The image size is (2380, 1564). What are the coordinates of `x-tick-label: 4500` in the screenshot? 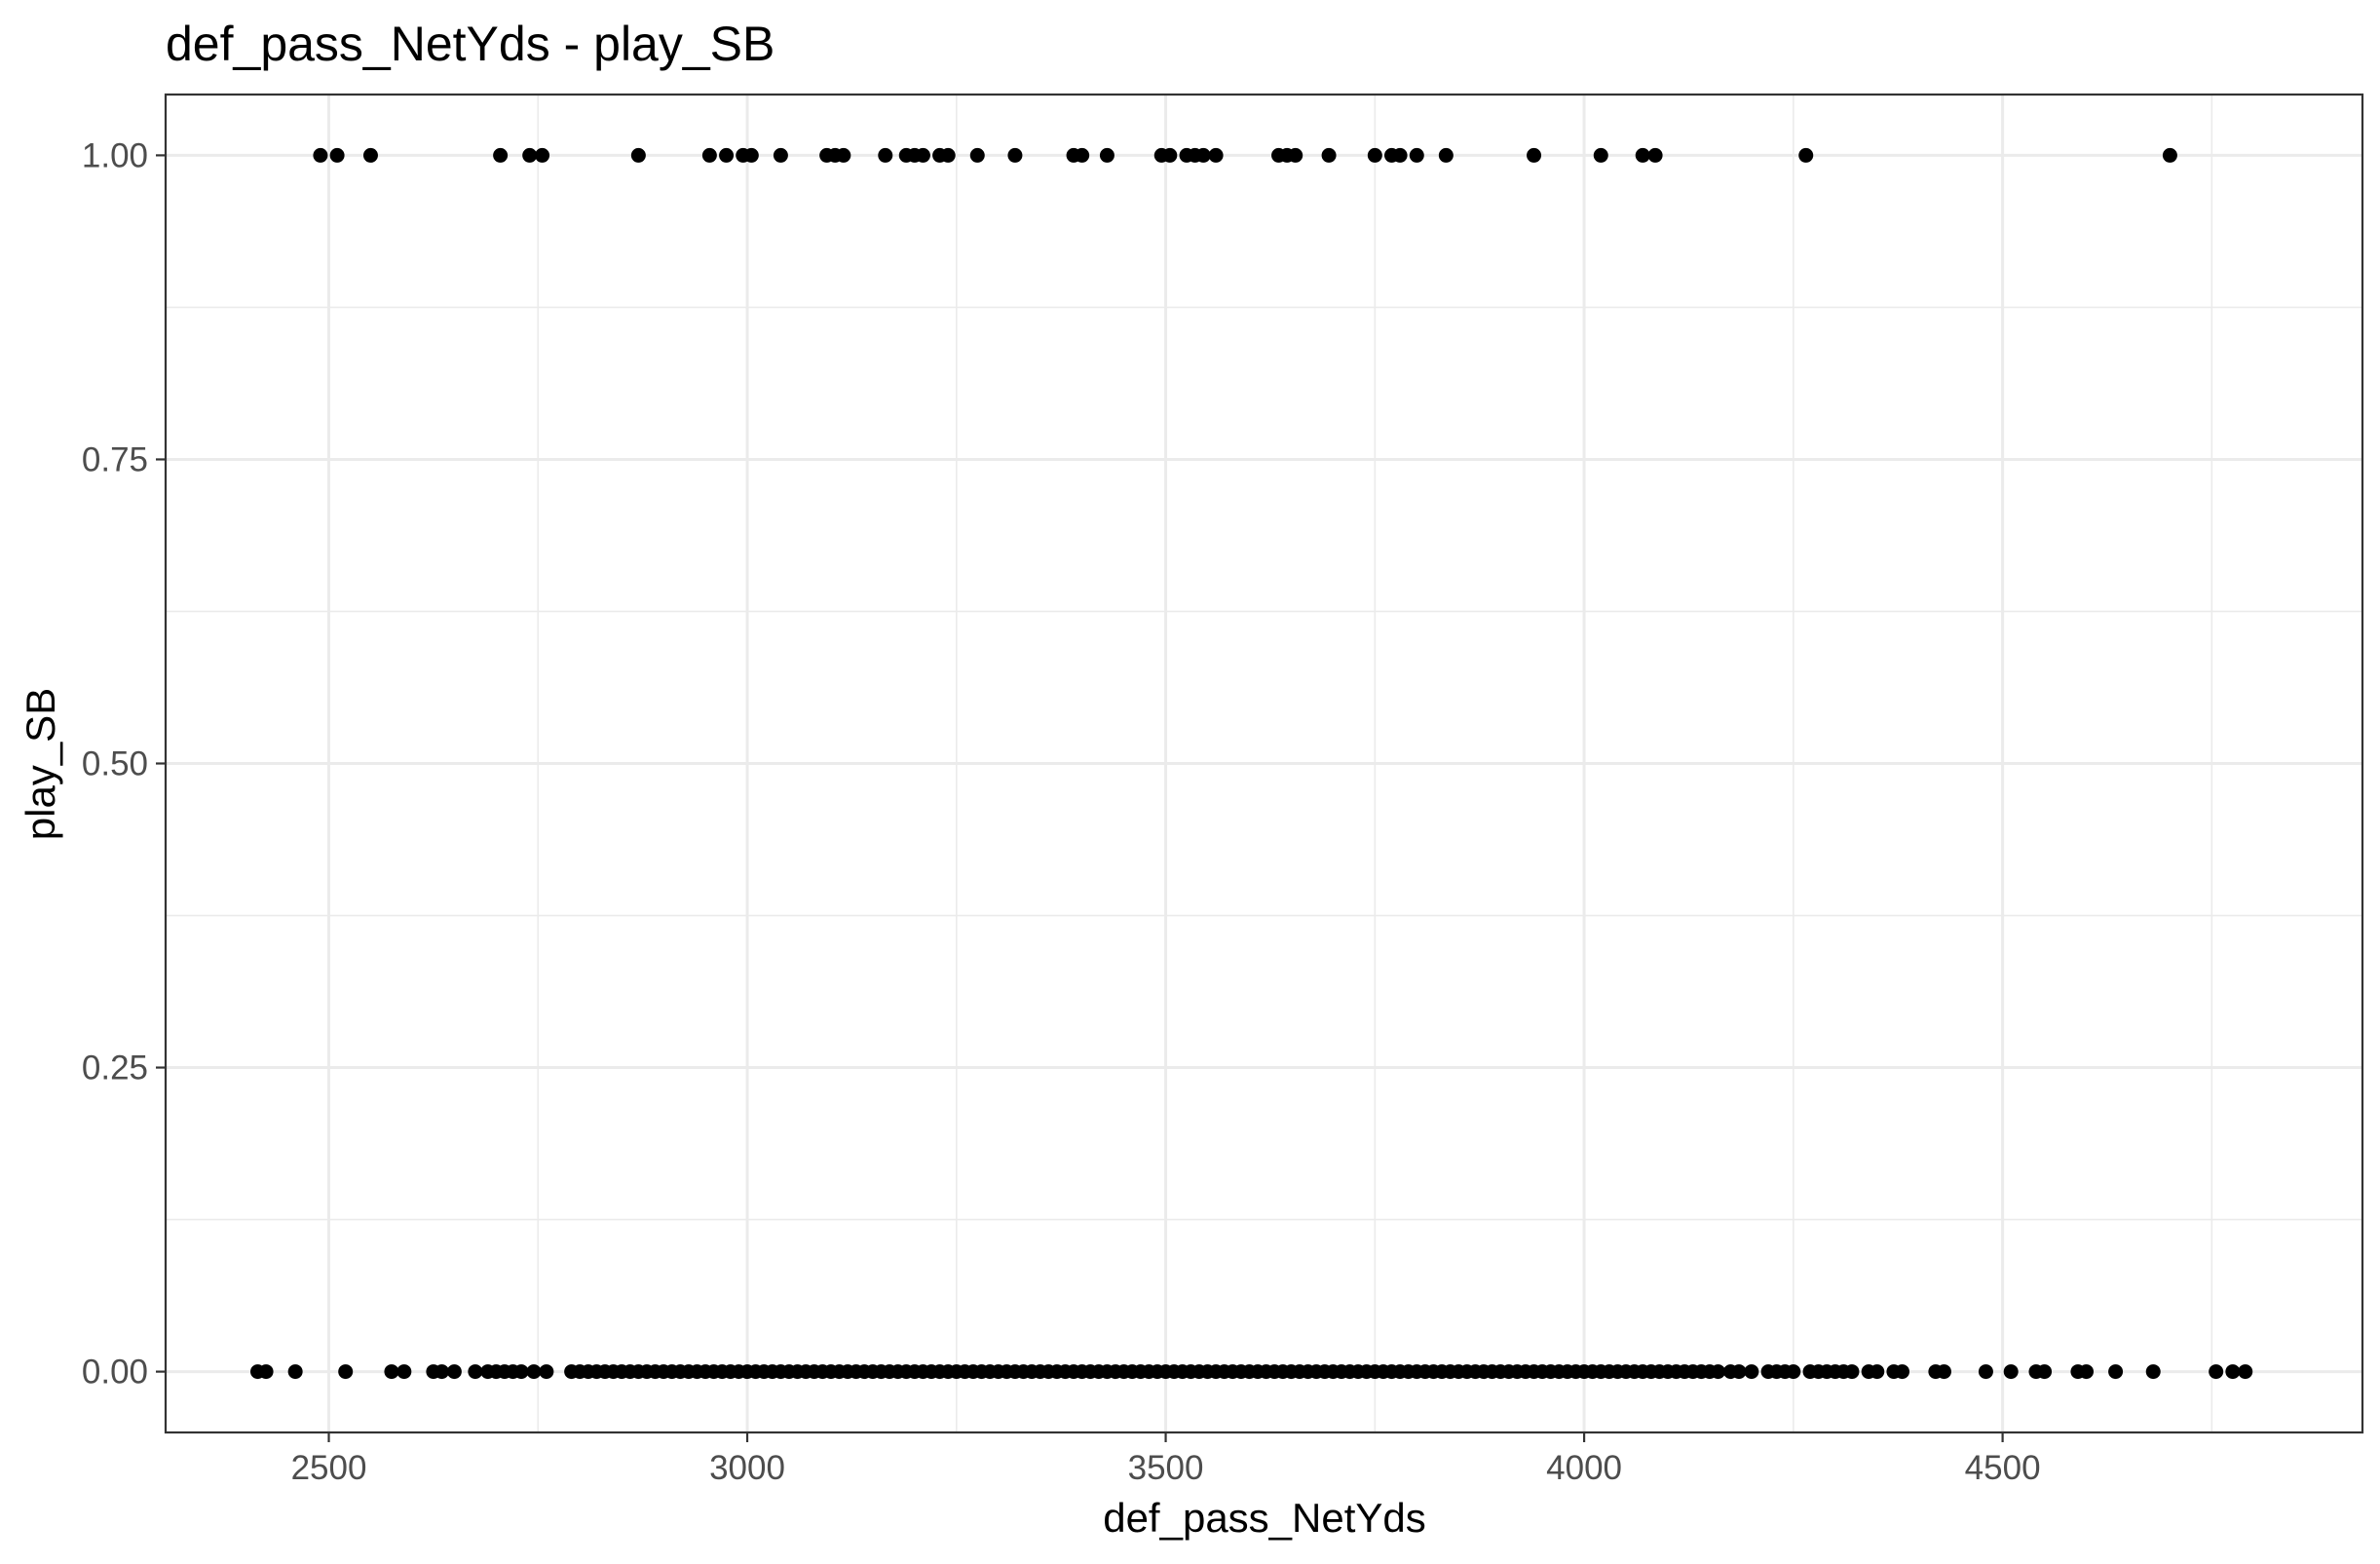 It's located at (2003, 1468).